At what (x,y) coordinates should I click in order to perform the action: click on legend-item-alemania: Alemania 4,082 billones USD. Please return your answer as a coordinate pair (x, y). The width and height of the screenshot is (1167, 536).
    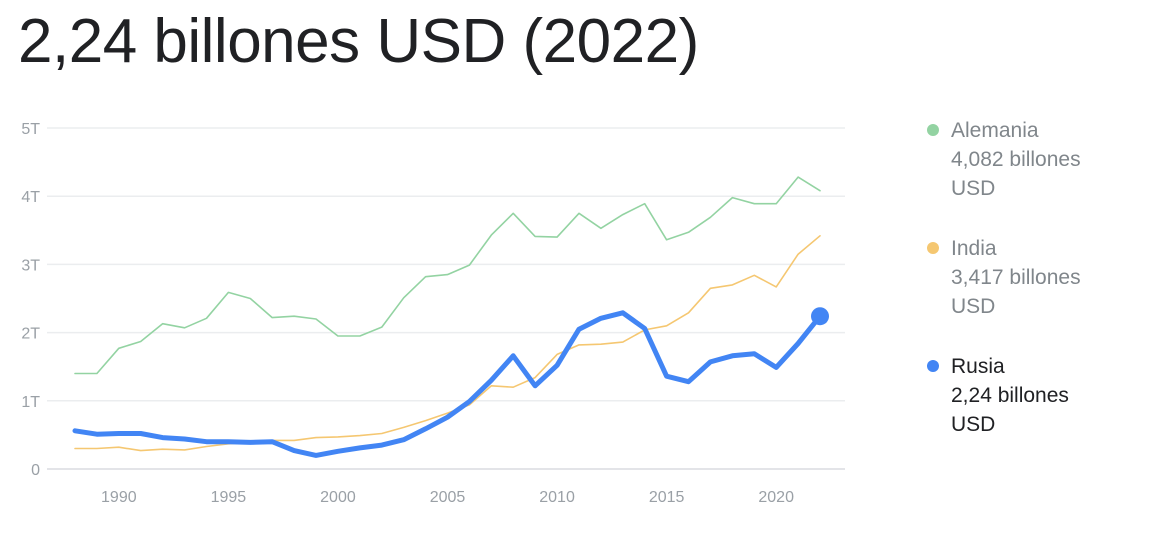
    Looking at the image, I should click on (1040, 159).